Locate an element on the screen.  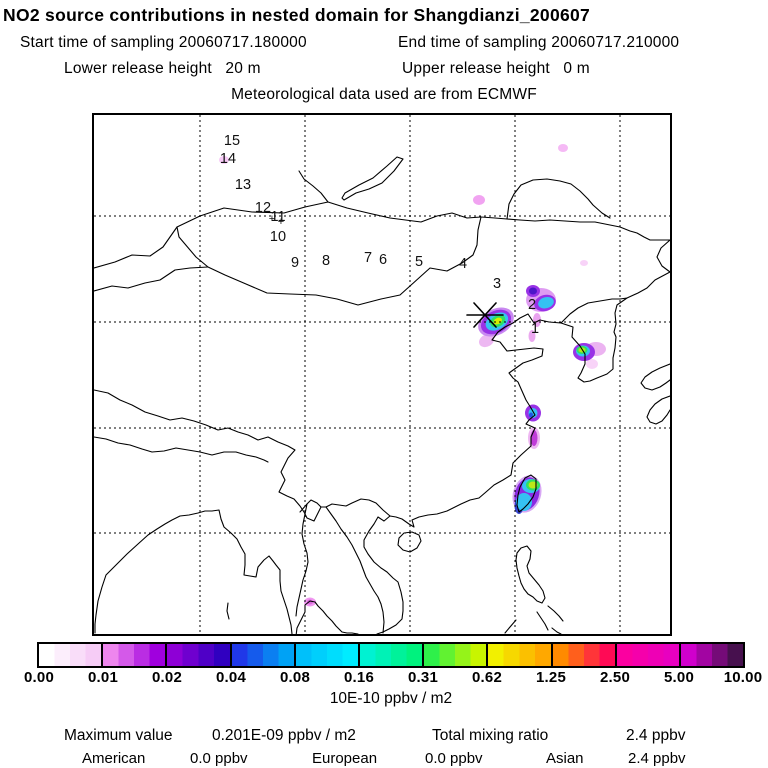
trajectory-hour-label: 12 is located at coordinates (263, 208).